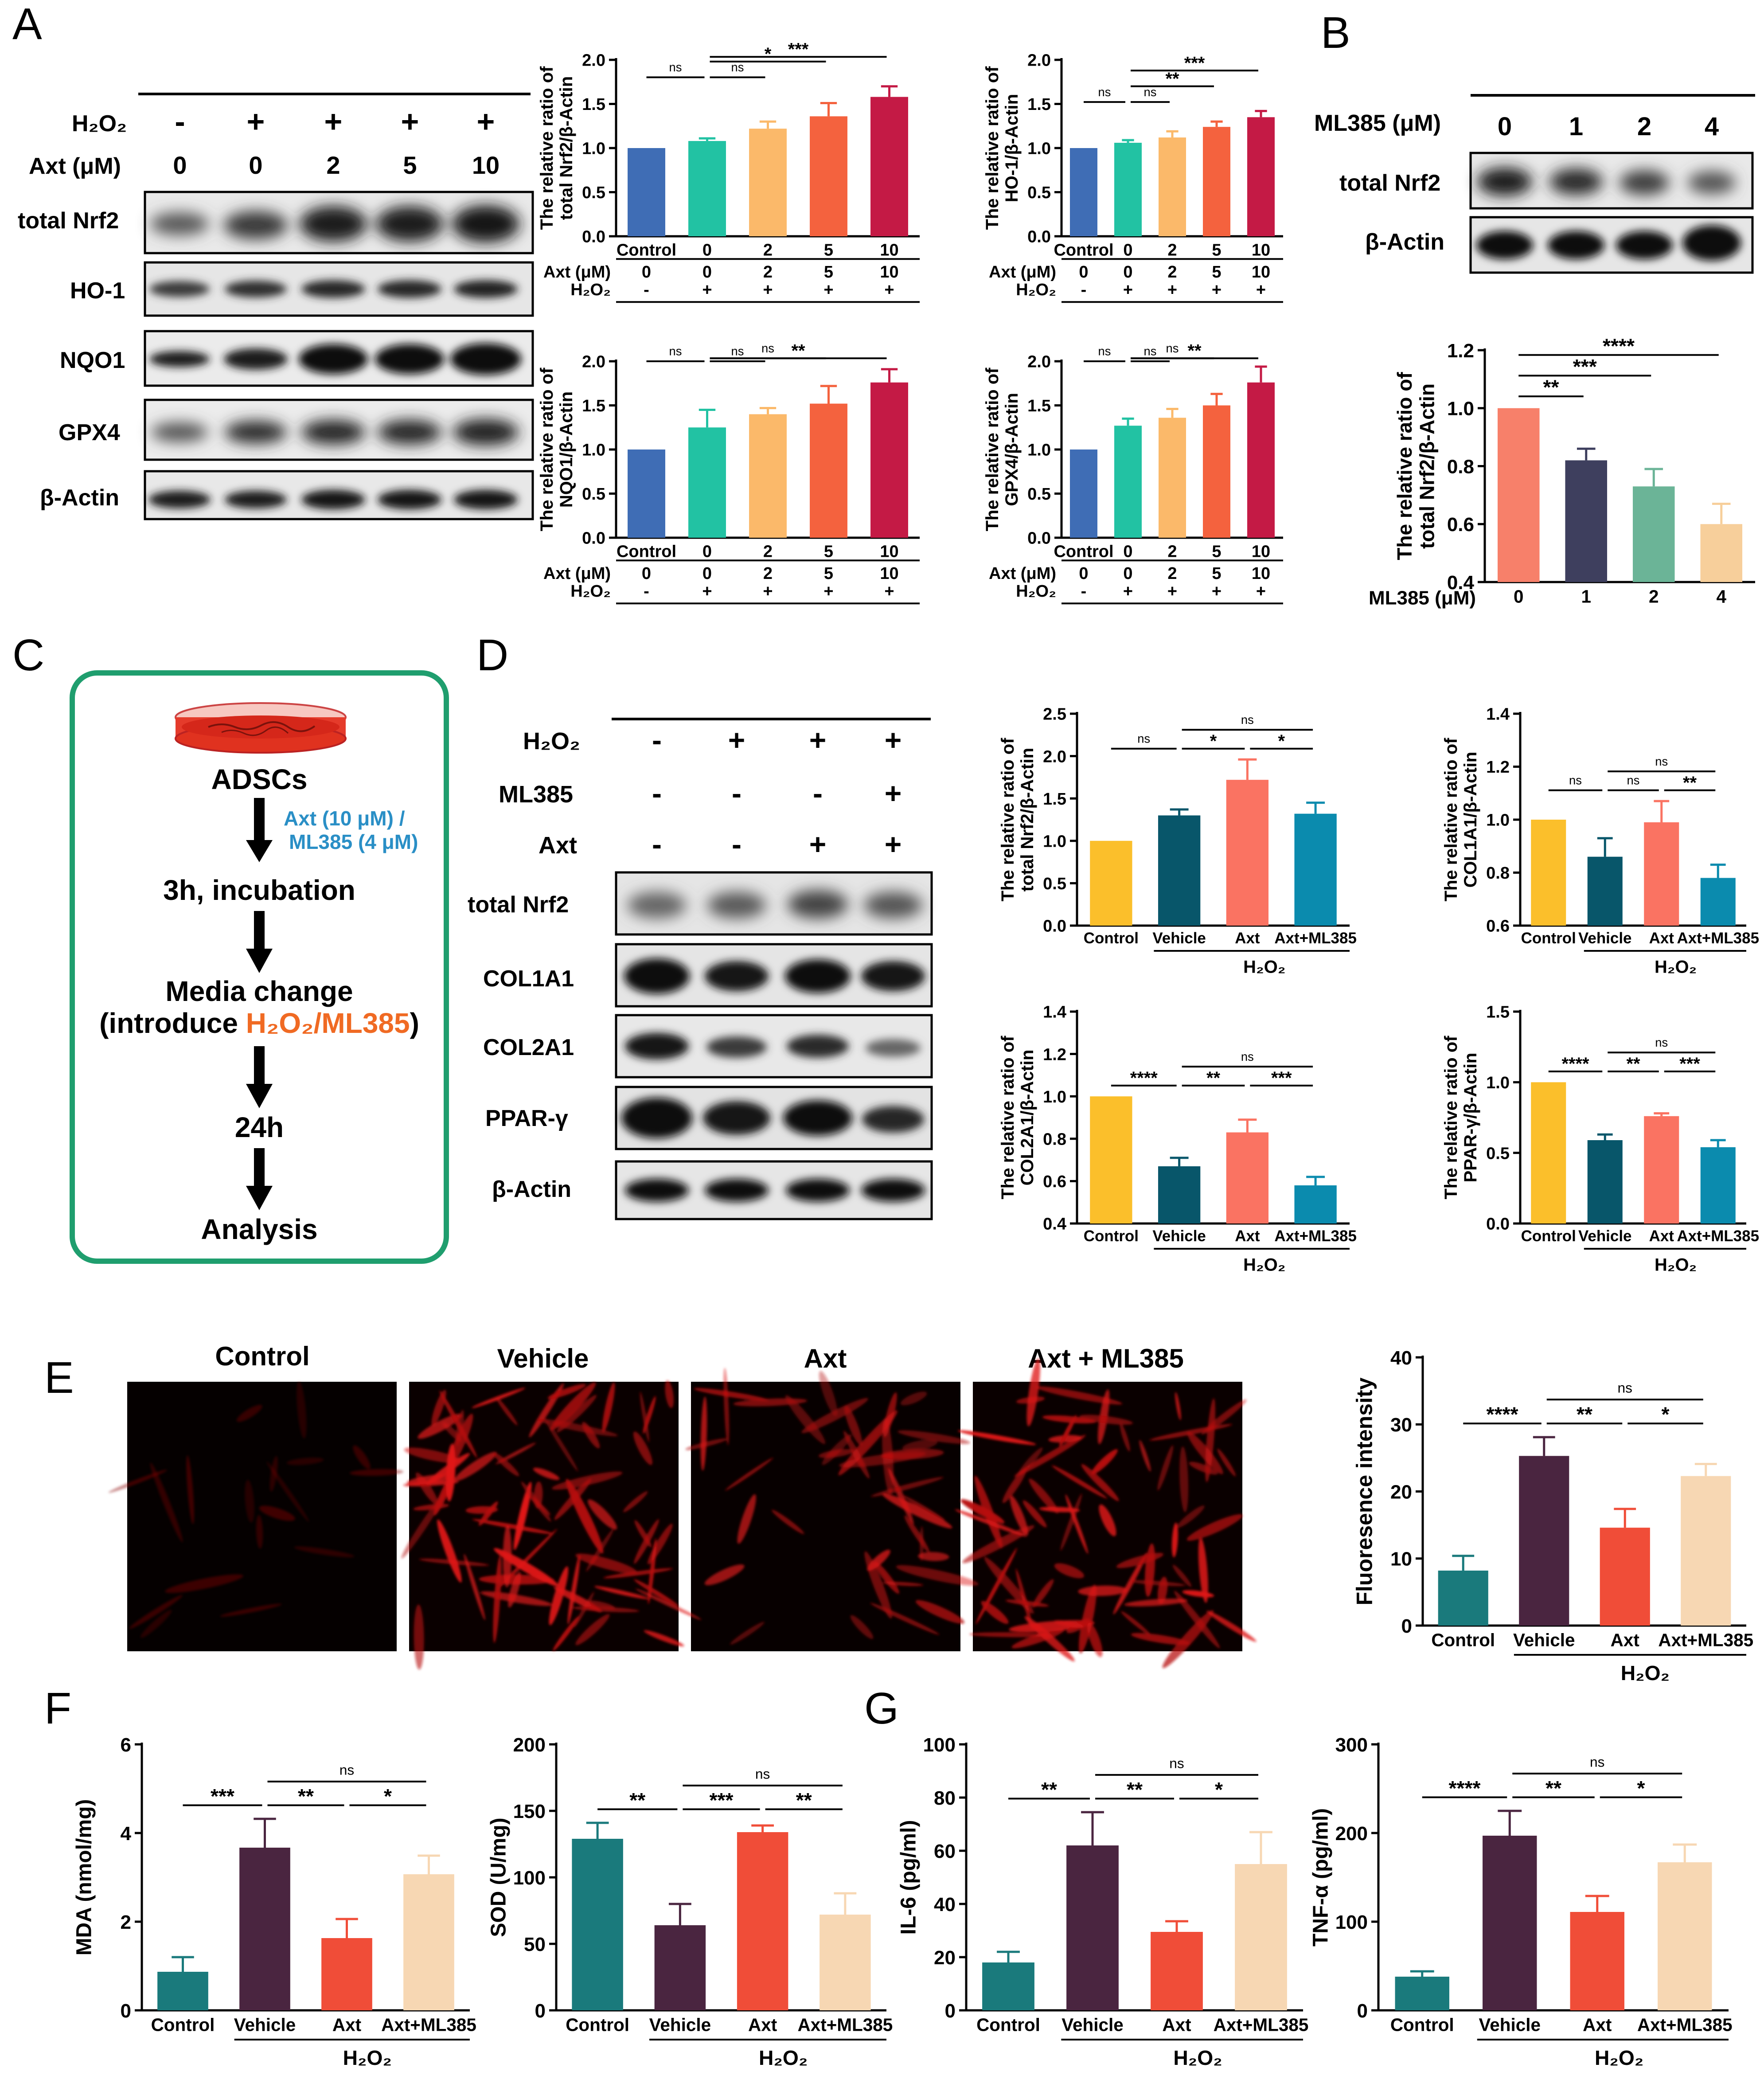 This screenshot has width=1764, height=2099. Describe the element at coordinates (1012, 450) in the screenshot. I see `y-axis-label-line: GPX4/β-Actin` at that location.